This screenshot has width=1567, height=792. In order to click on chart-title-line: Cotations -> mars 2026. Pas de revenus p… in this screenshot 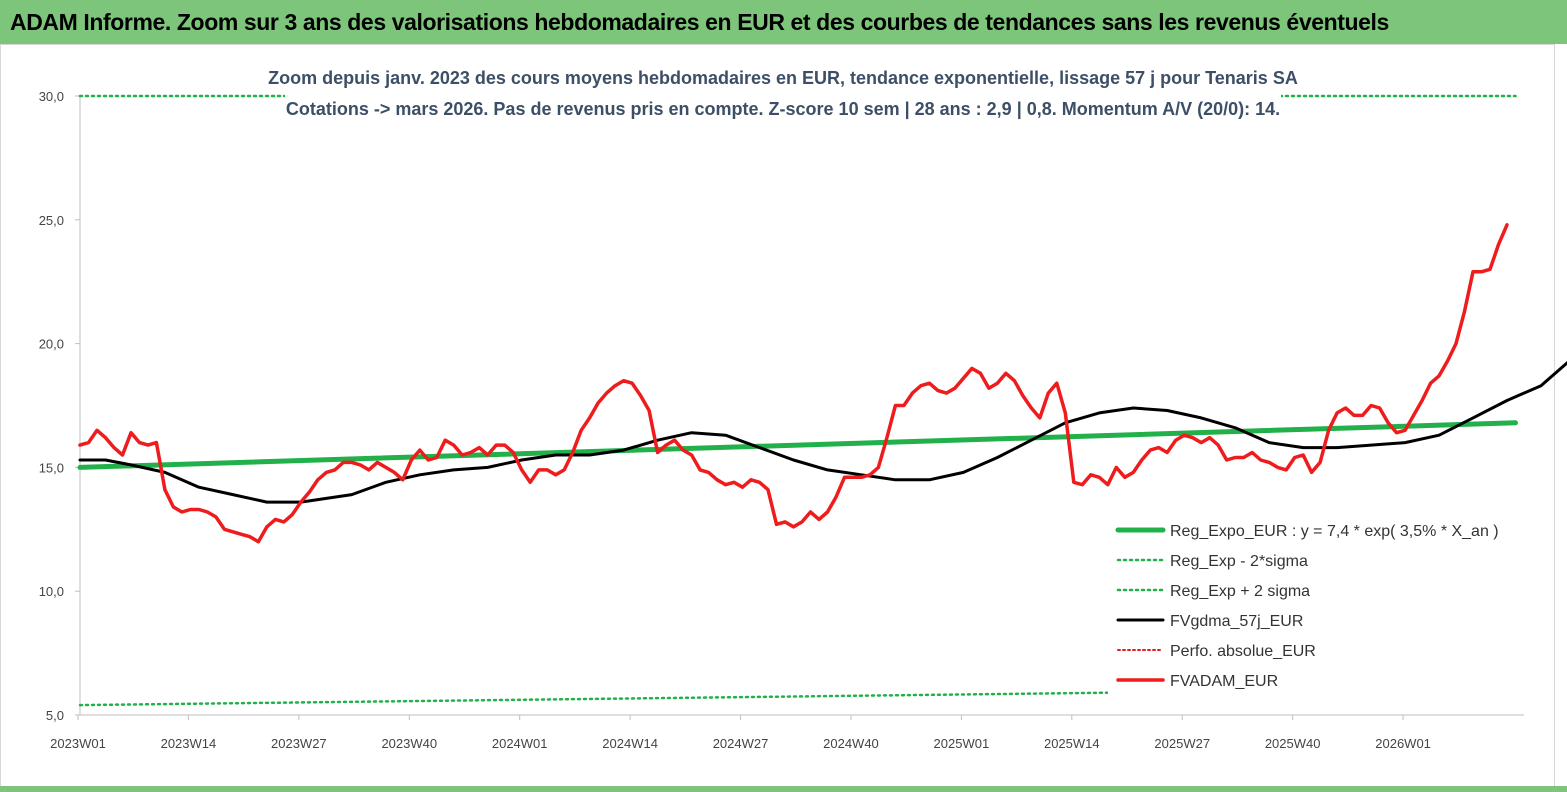, I will do `click(783, 109)`.